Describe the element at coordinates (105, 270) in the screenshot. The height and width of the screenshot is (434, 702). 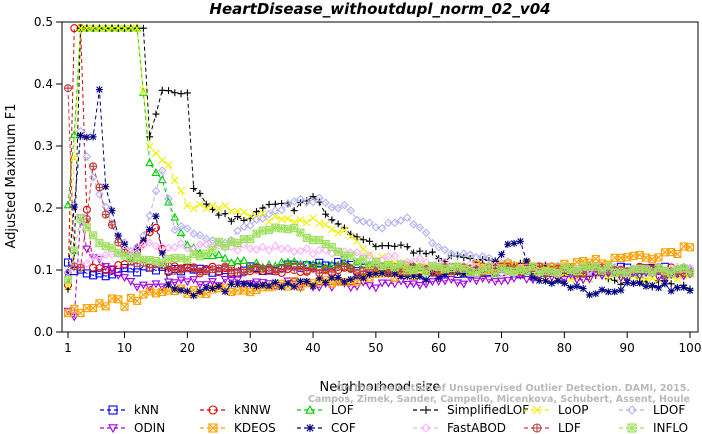
I see `data-point-knnw` at that location.